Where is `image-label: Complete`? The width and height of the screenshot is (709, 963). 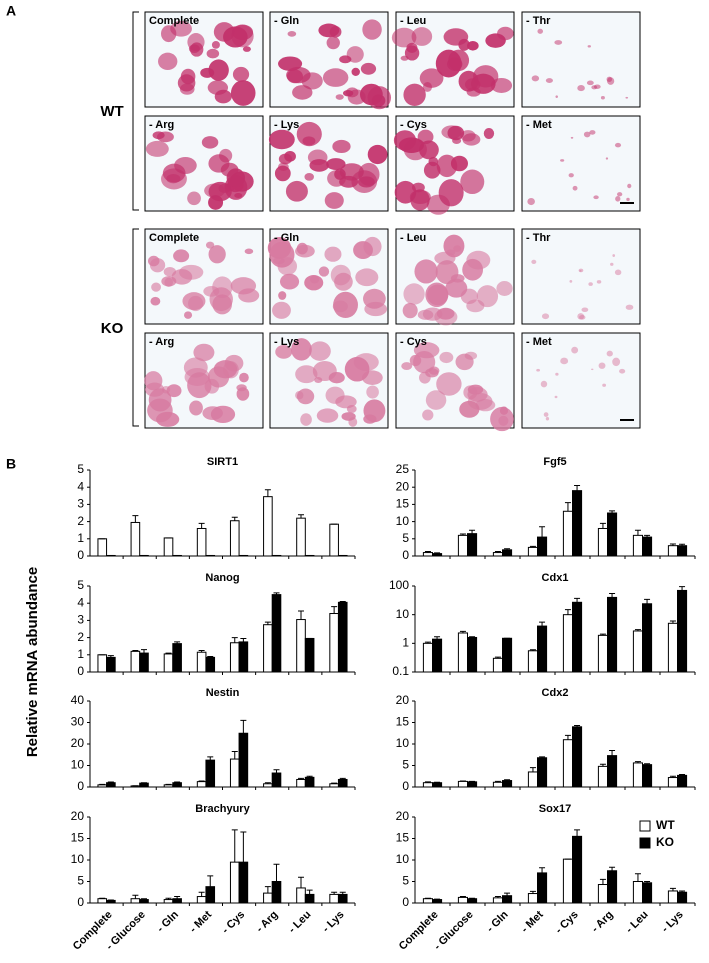
image-label: Complete is located at coordinates (174, 21).